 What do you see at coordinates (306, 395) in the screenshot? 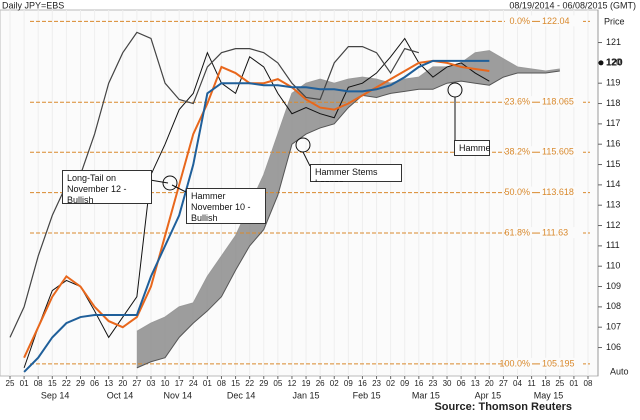
I see `x-group-label: Jan 15` at bounding box center [306, 395].